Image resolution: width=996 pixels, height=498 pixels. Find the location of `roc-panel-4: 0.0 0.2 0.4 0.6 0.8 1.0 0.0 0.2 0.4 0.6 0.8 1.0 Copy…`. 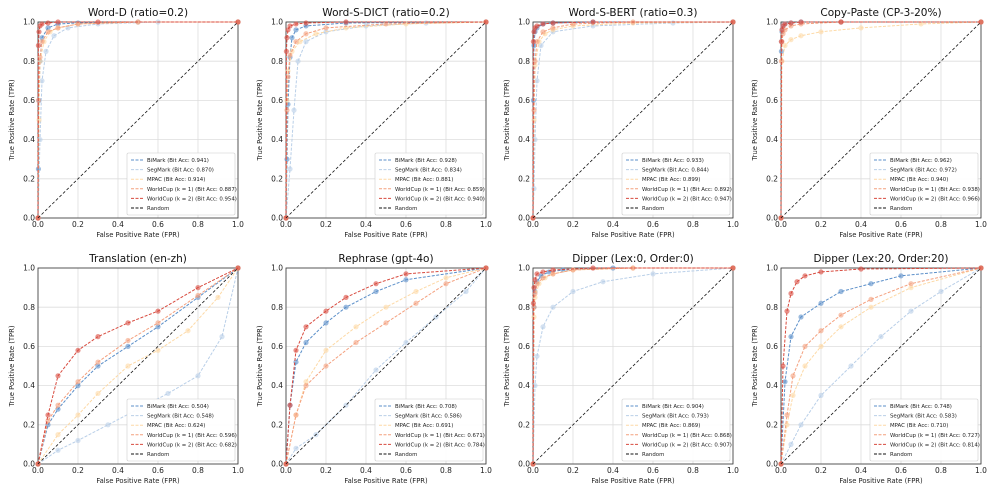

roc-panel-4: 0.0 0.2 0.4 0.6 0.8 1.0 0.0 0.2 0.4 0.6 0.8 1.0 Copy… is located at coordinates (869, 123).